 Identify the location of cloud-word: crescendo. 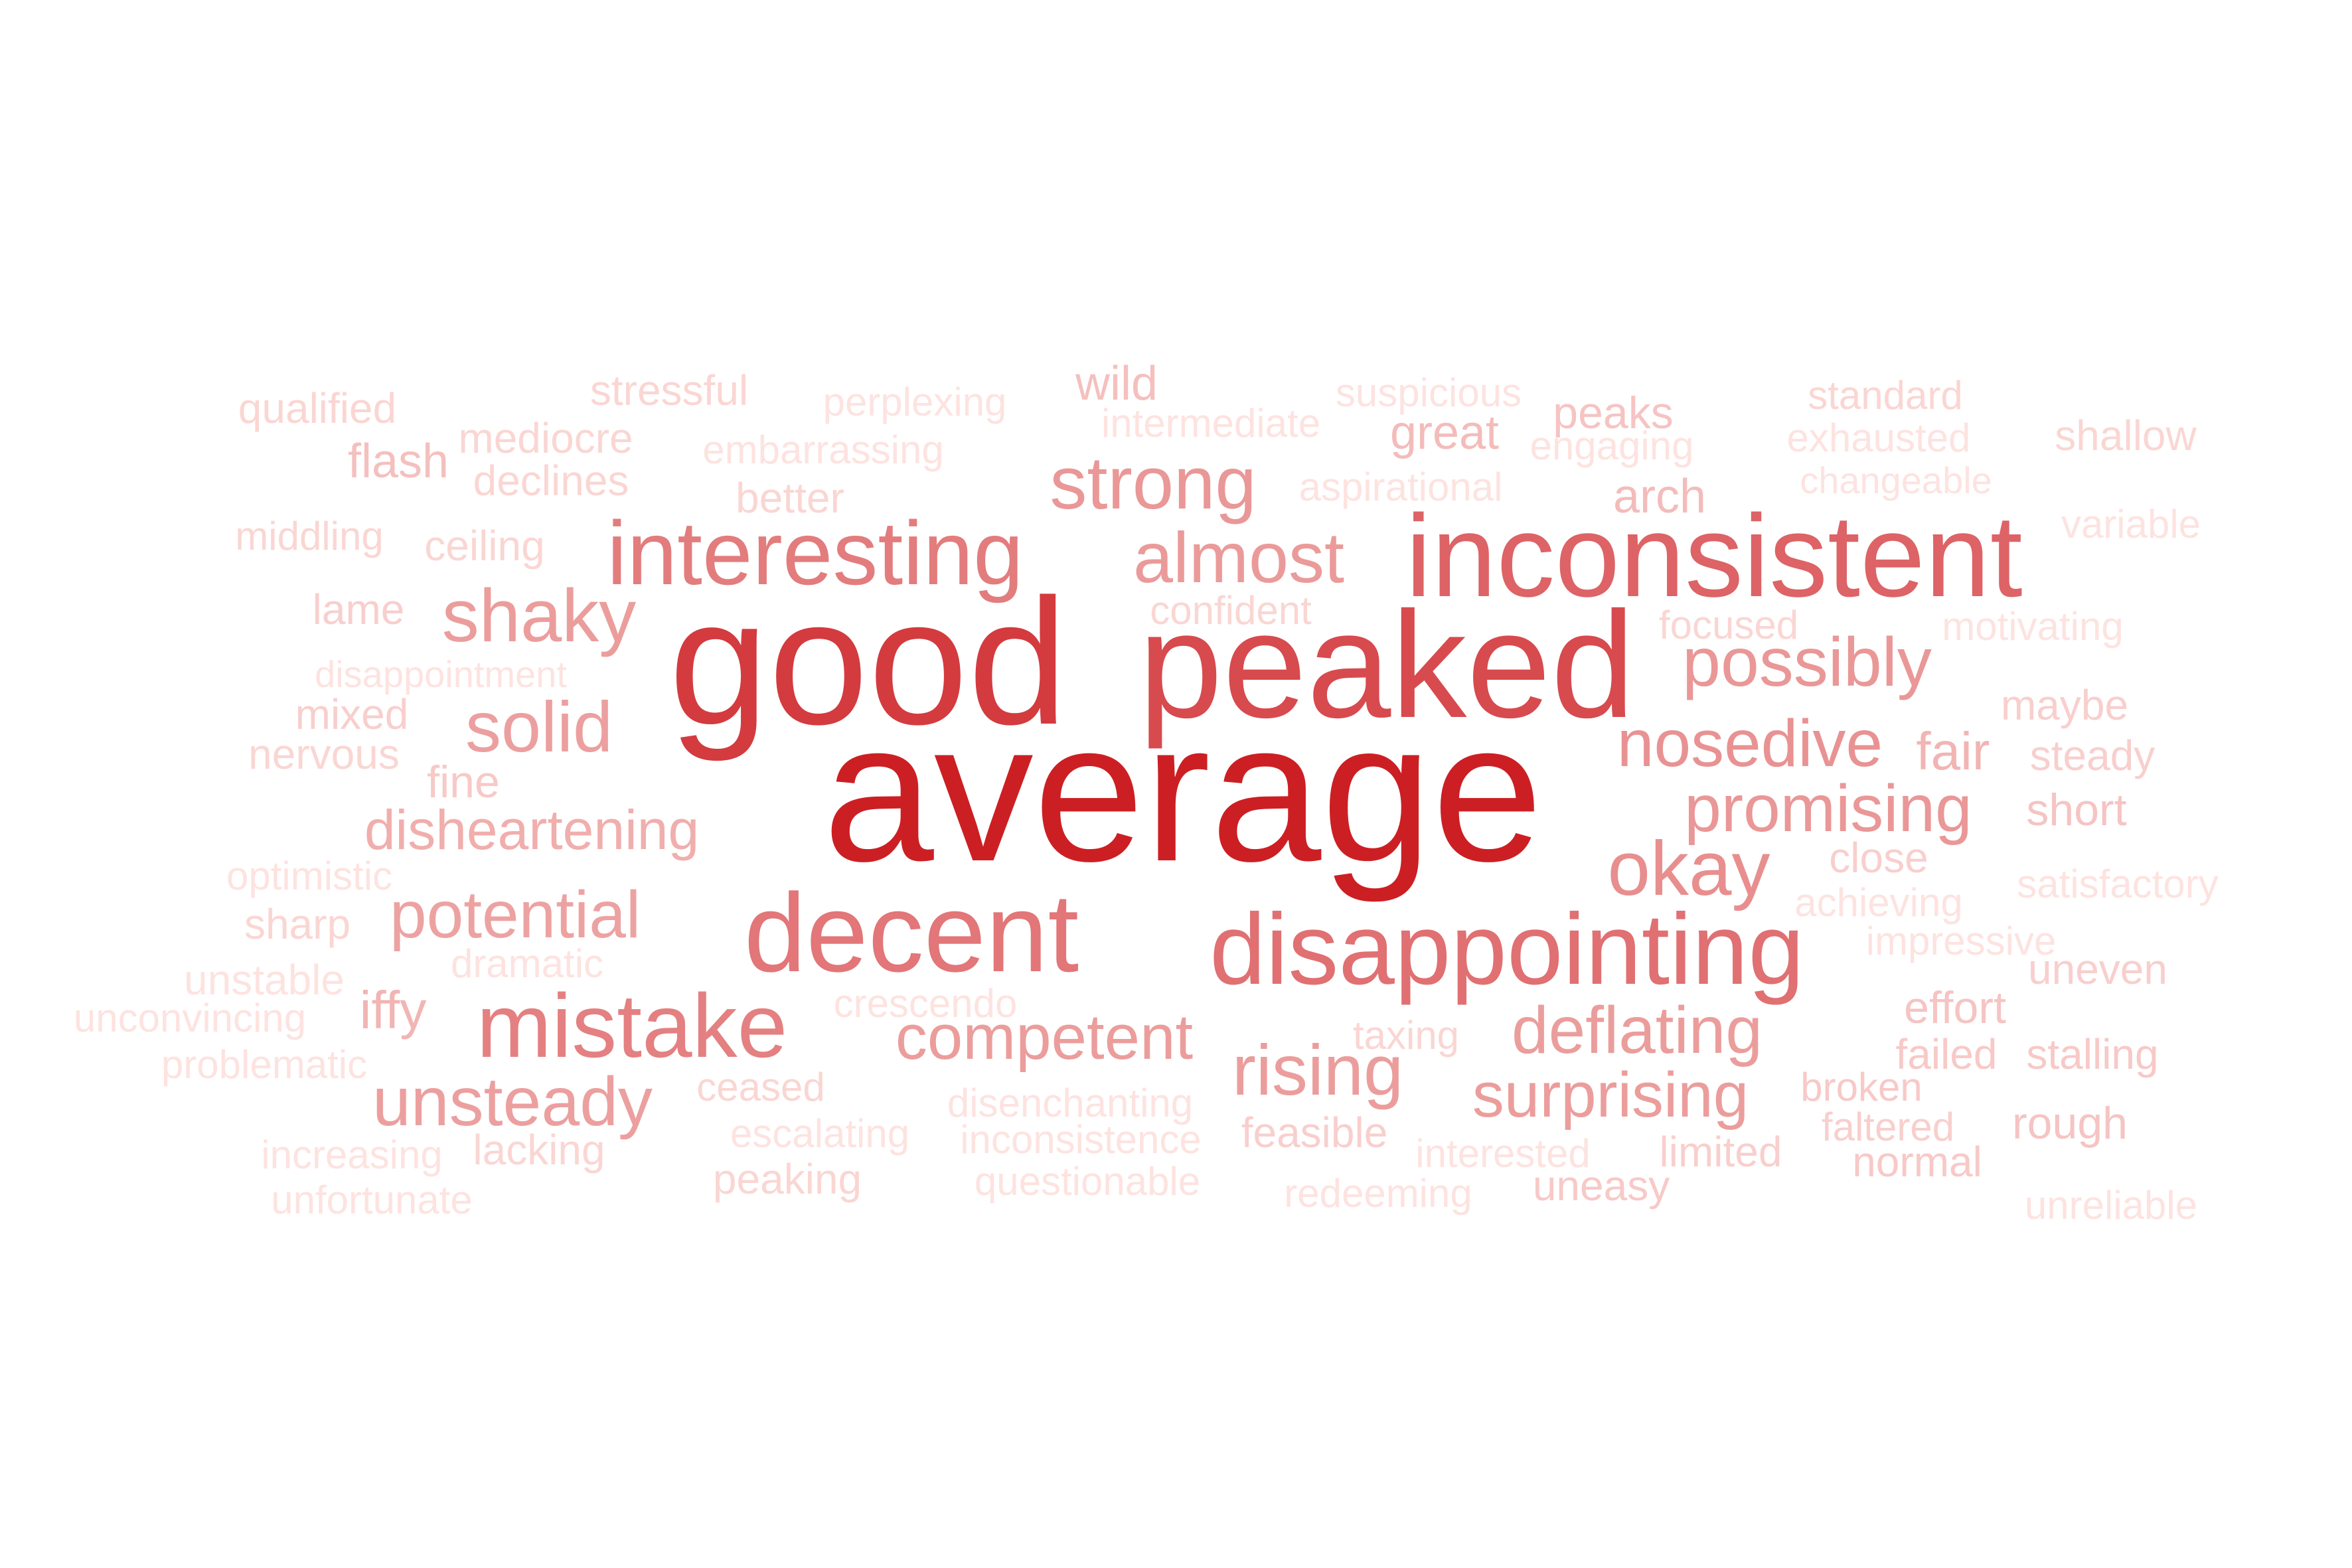
(926, 1004).